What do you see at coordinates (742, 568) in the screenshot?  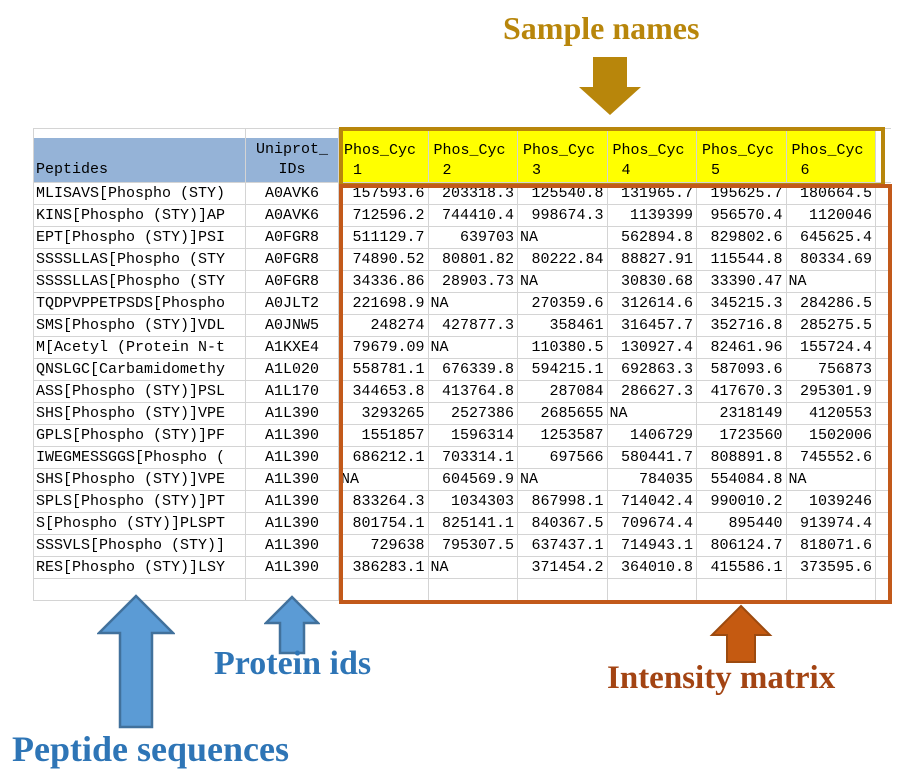 I see `cell-intensity: 415586.1` at bounding box center [742, 568].